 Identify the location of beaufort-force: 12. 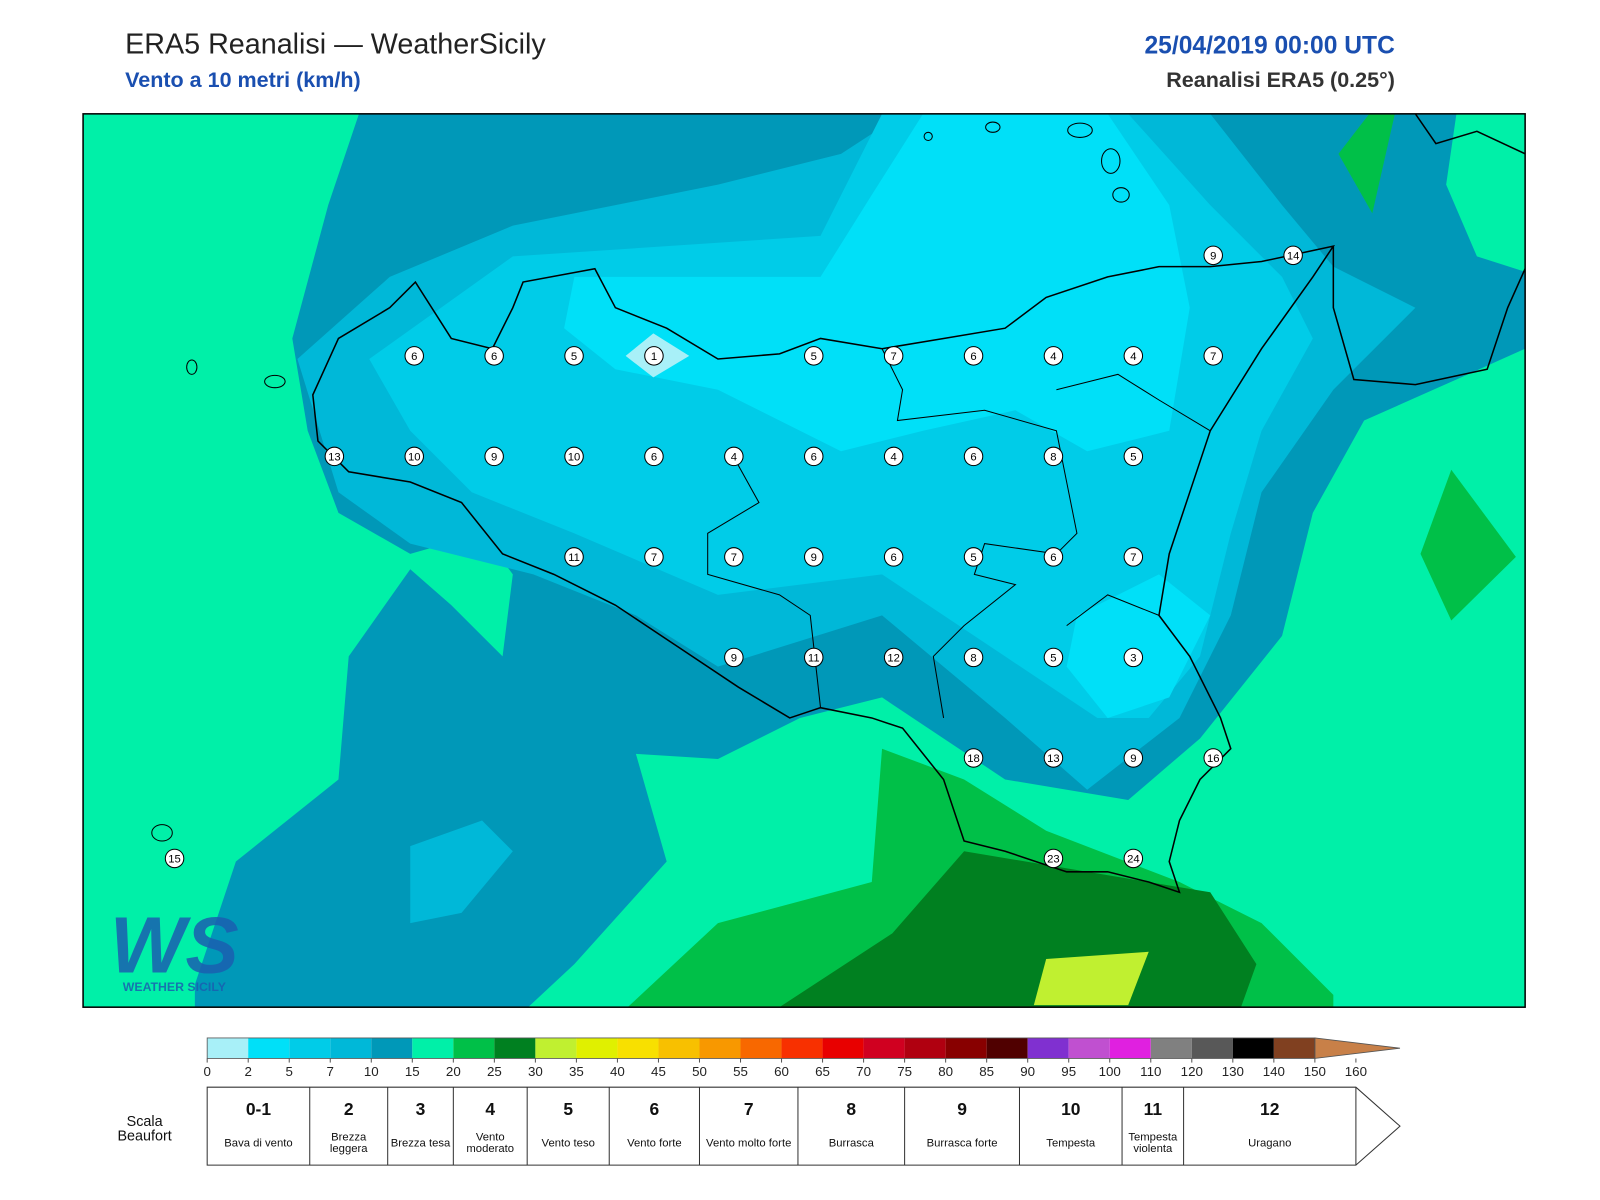
(1269, 1109).